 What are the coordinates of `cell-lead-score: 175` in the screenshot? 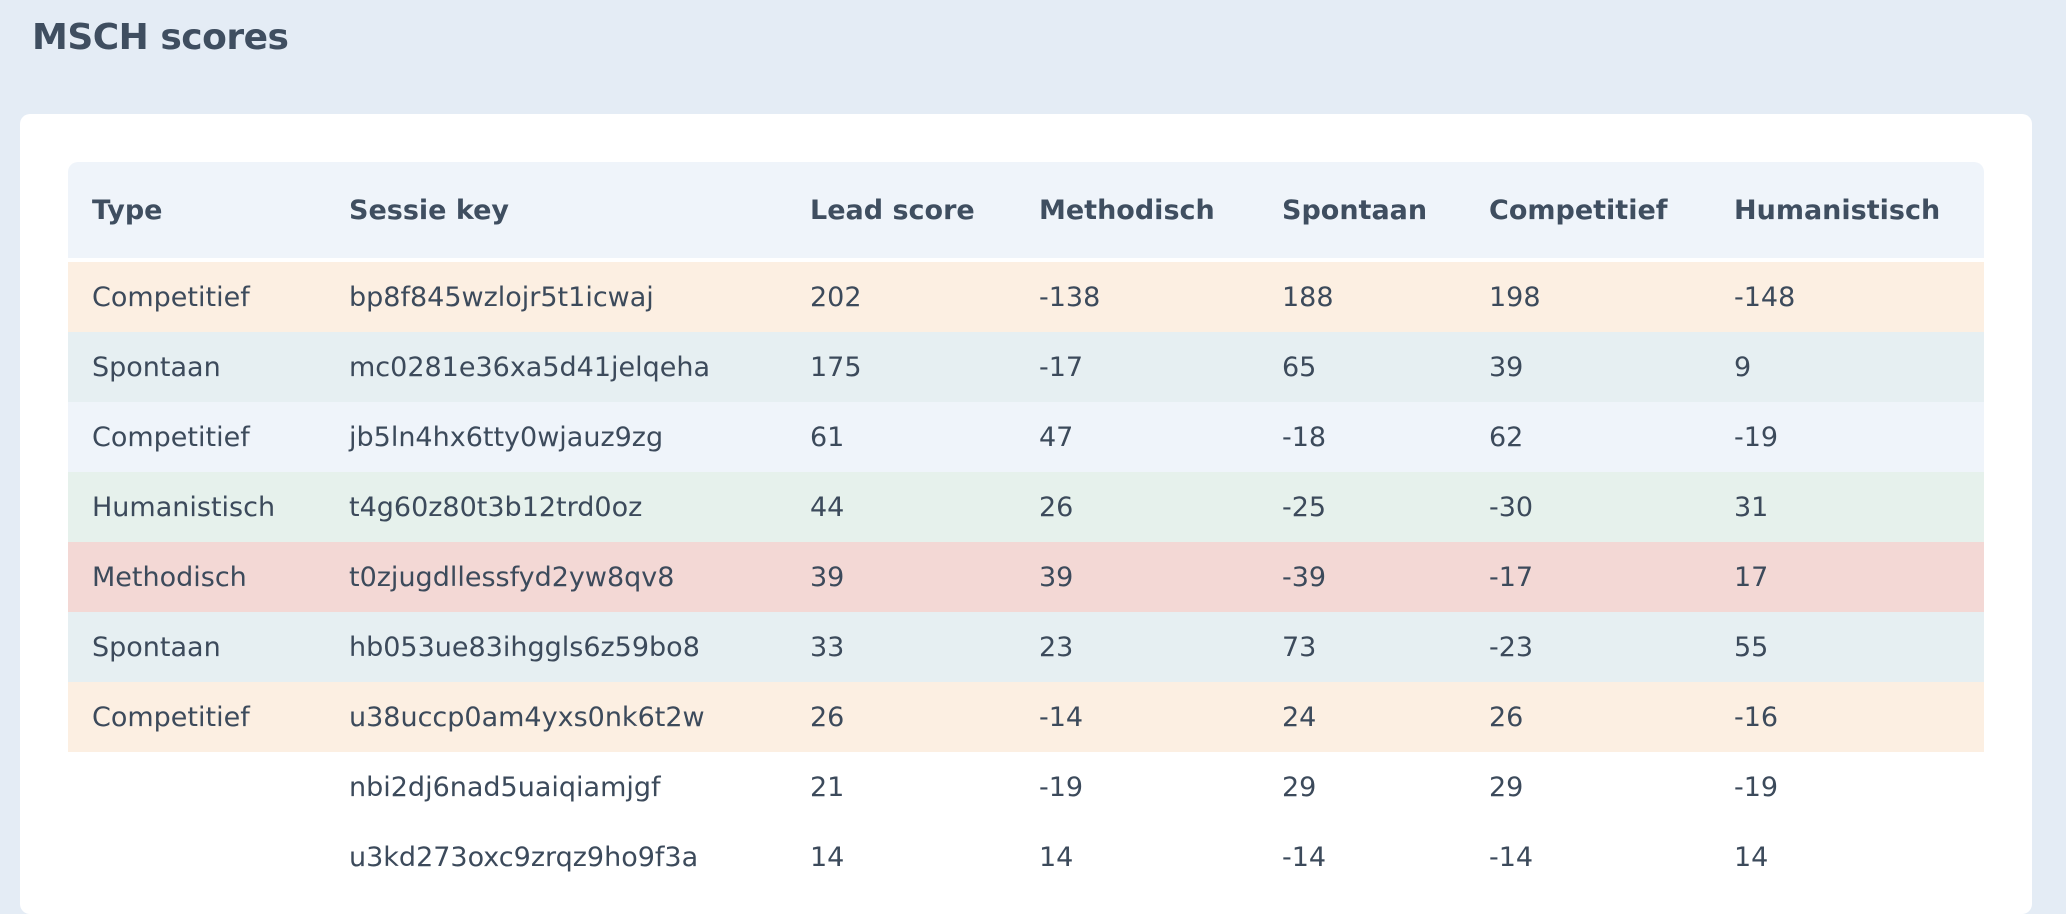 It's located at (836, 367).